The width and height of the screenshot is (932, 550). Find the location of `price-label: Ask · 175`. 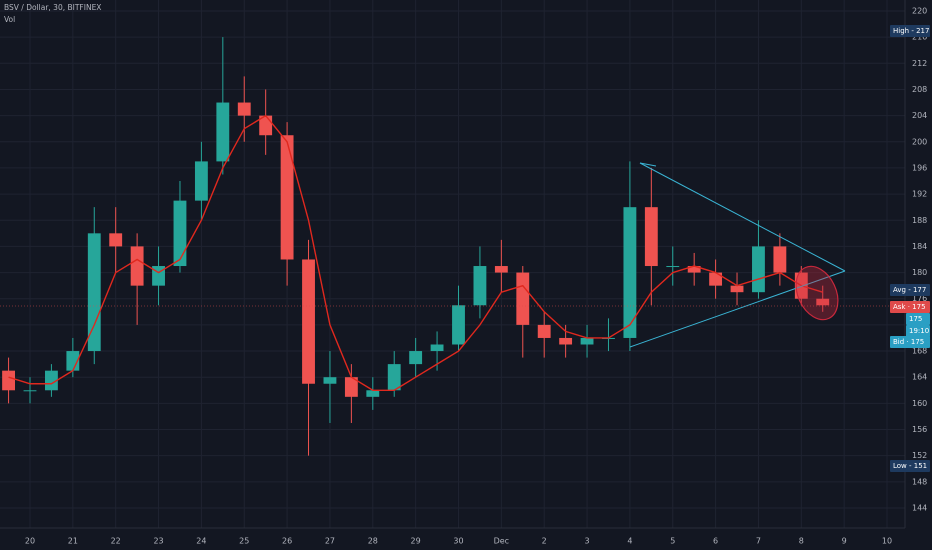

price-label: Ask · 175 is located at coordinates (909, 307).